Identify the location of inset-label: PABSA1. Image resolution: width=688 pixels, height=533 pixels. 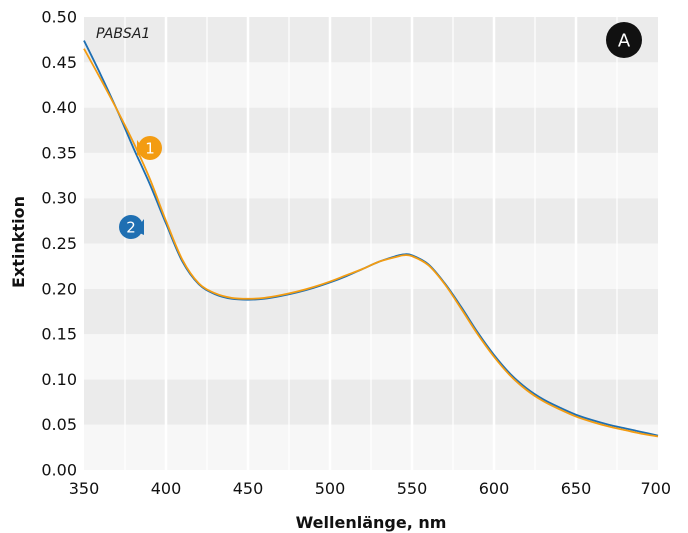
(123, 34).